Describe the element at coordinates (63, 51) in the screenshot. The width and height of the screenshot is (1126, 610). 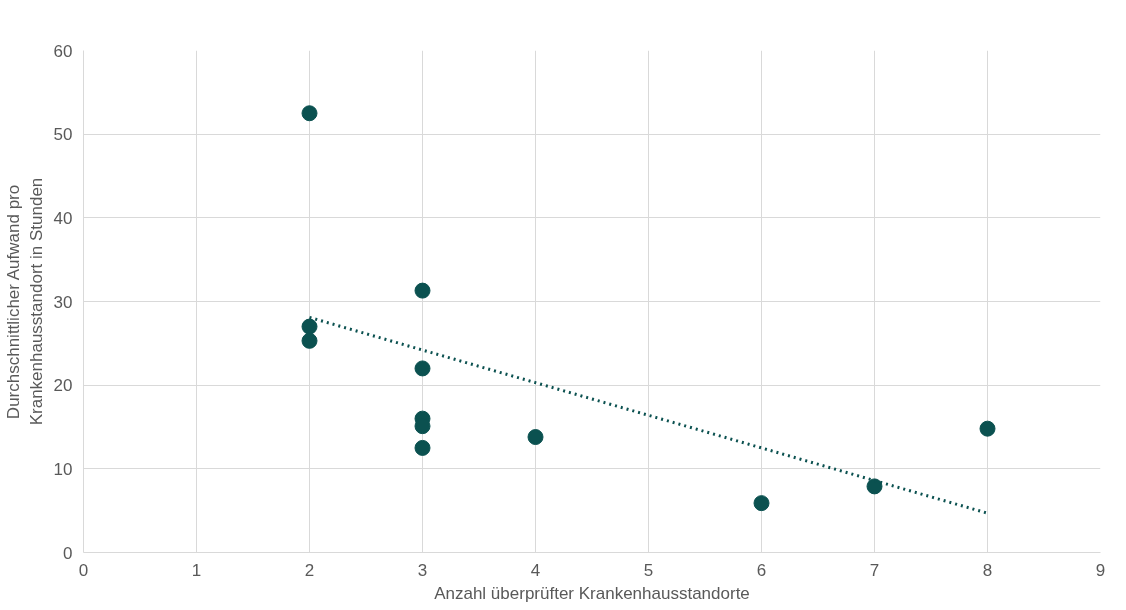
I see `y-tick-label: 60` at that location.